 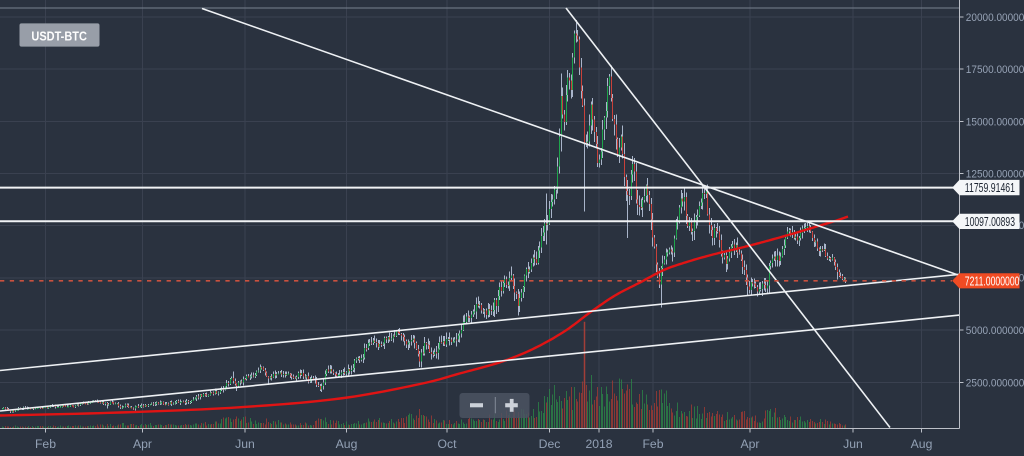 What do you see at coordinates (990, 222) in the screenshot?
I see `svg-text: 10097.00893` at bounding box center [990, 222].